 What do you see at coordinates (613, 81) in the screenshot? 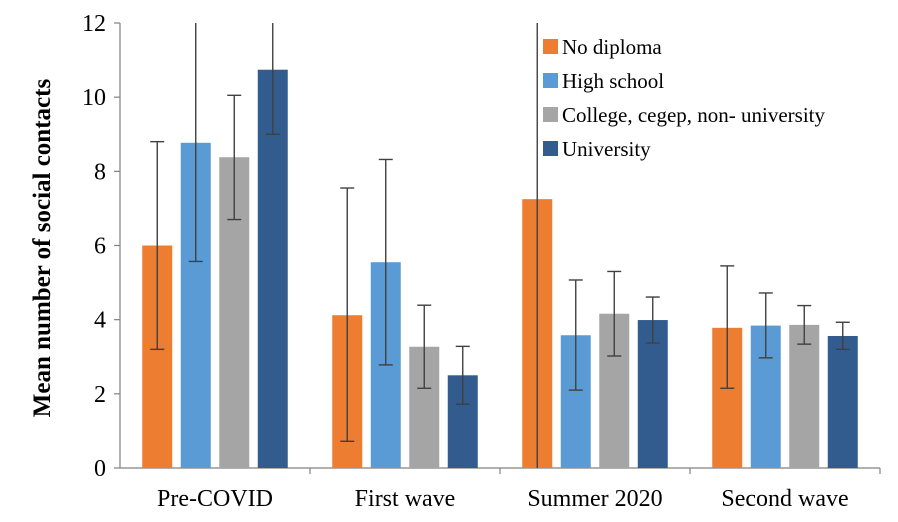
I see `legend-label: High school` at bounding box center [613, 81].